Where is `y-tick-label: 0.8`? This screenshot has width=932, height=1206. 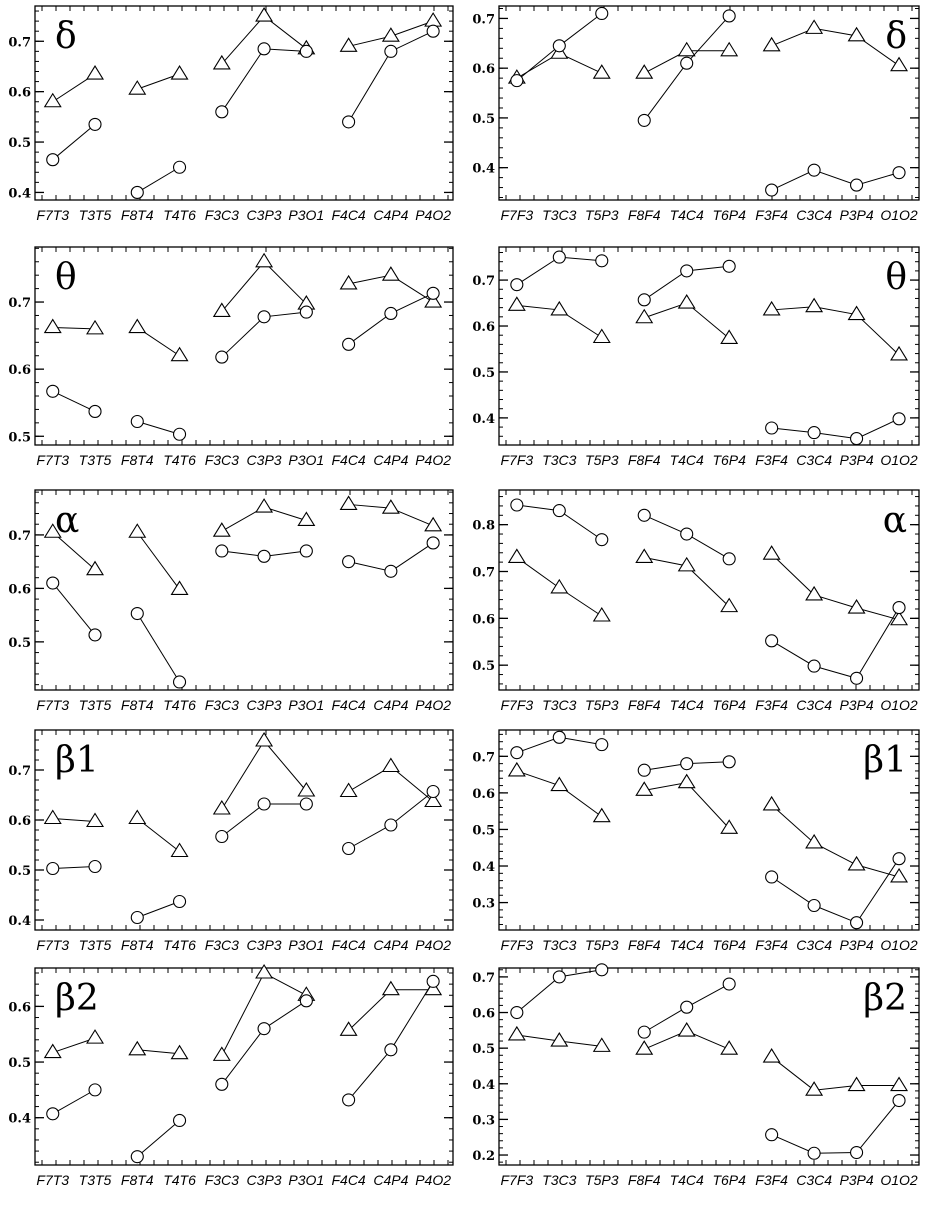 y-tick-label: 0.8 is located at coordinates (483, 526).